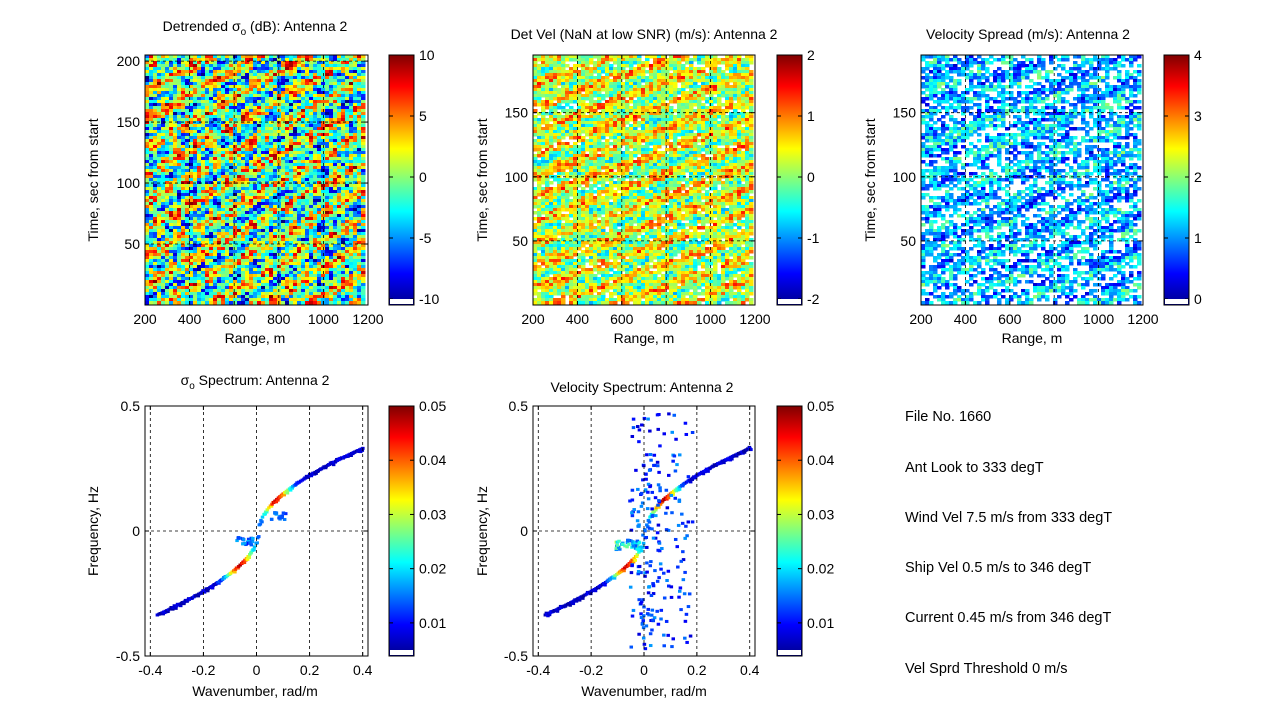 This screenshot has width=1280, height=720. What do you see at coordinates (145, 319) in the screenshot?
I see `x-tick-label: 200` at bounding box center [145, 319].